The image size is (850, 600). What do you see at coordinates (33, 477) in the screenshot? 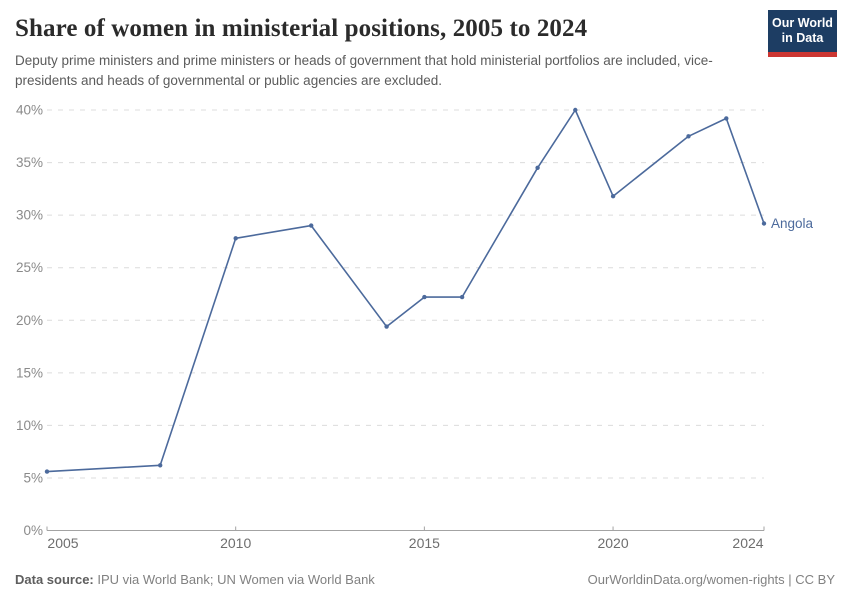
I see `y-axis-tick-label: 5%` at bounding box center [33, 477].